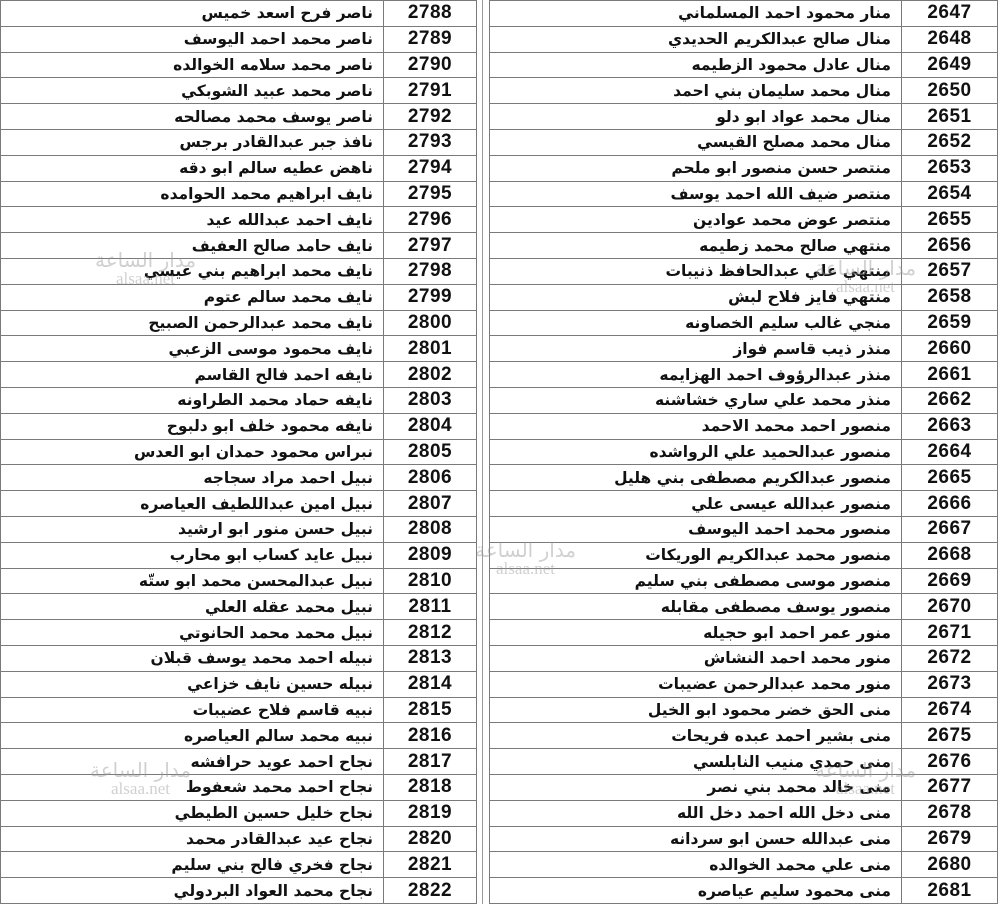 Image resolution: width=1000 pixels, height=904 pixels. Describe the element at coordinates (238, 839) in the screenshot. I see `table-row: نجاح عيد عبدالقادر محمد 2820` at that location.